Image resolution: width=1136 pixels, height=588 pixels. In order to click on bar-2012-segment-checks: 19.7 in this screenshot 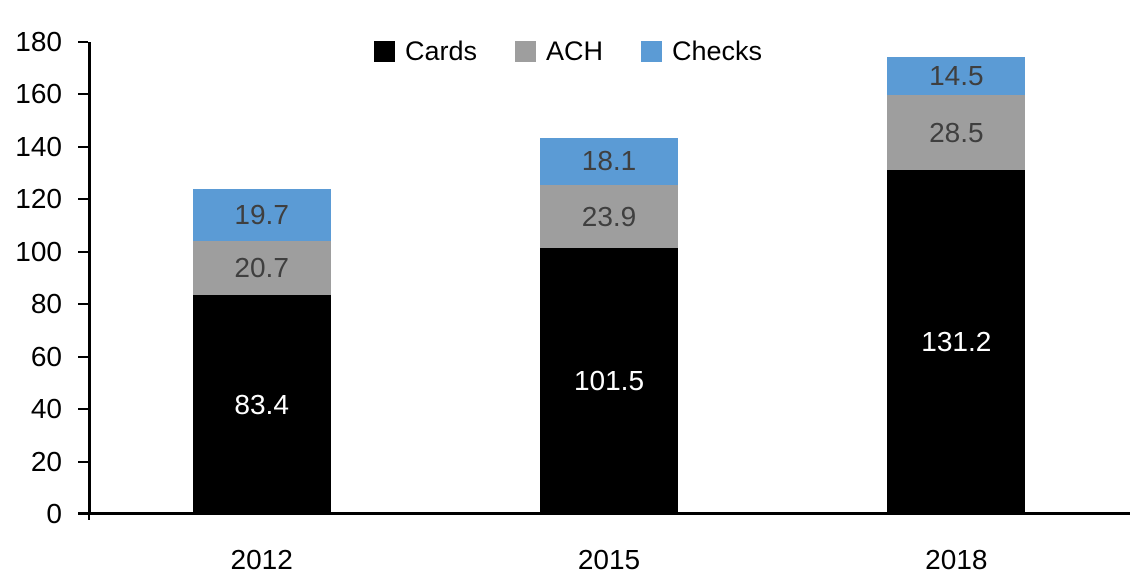, I will do `click(261, 215)`.